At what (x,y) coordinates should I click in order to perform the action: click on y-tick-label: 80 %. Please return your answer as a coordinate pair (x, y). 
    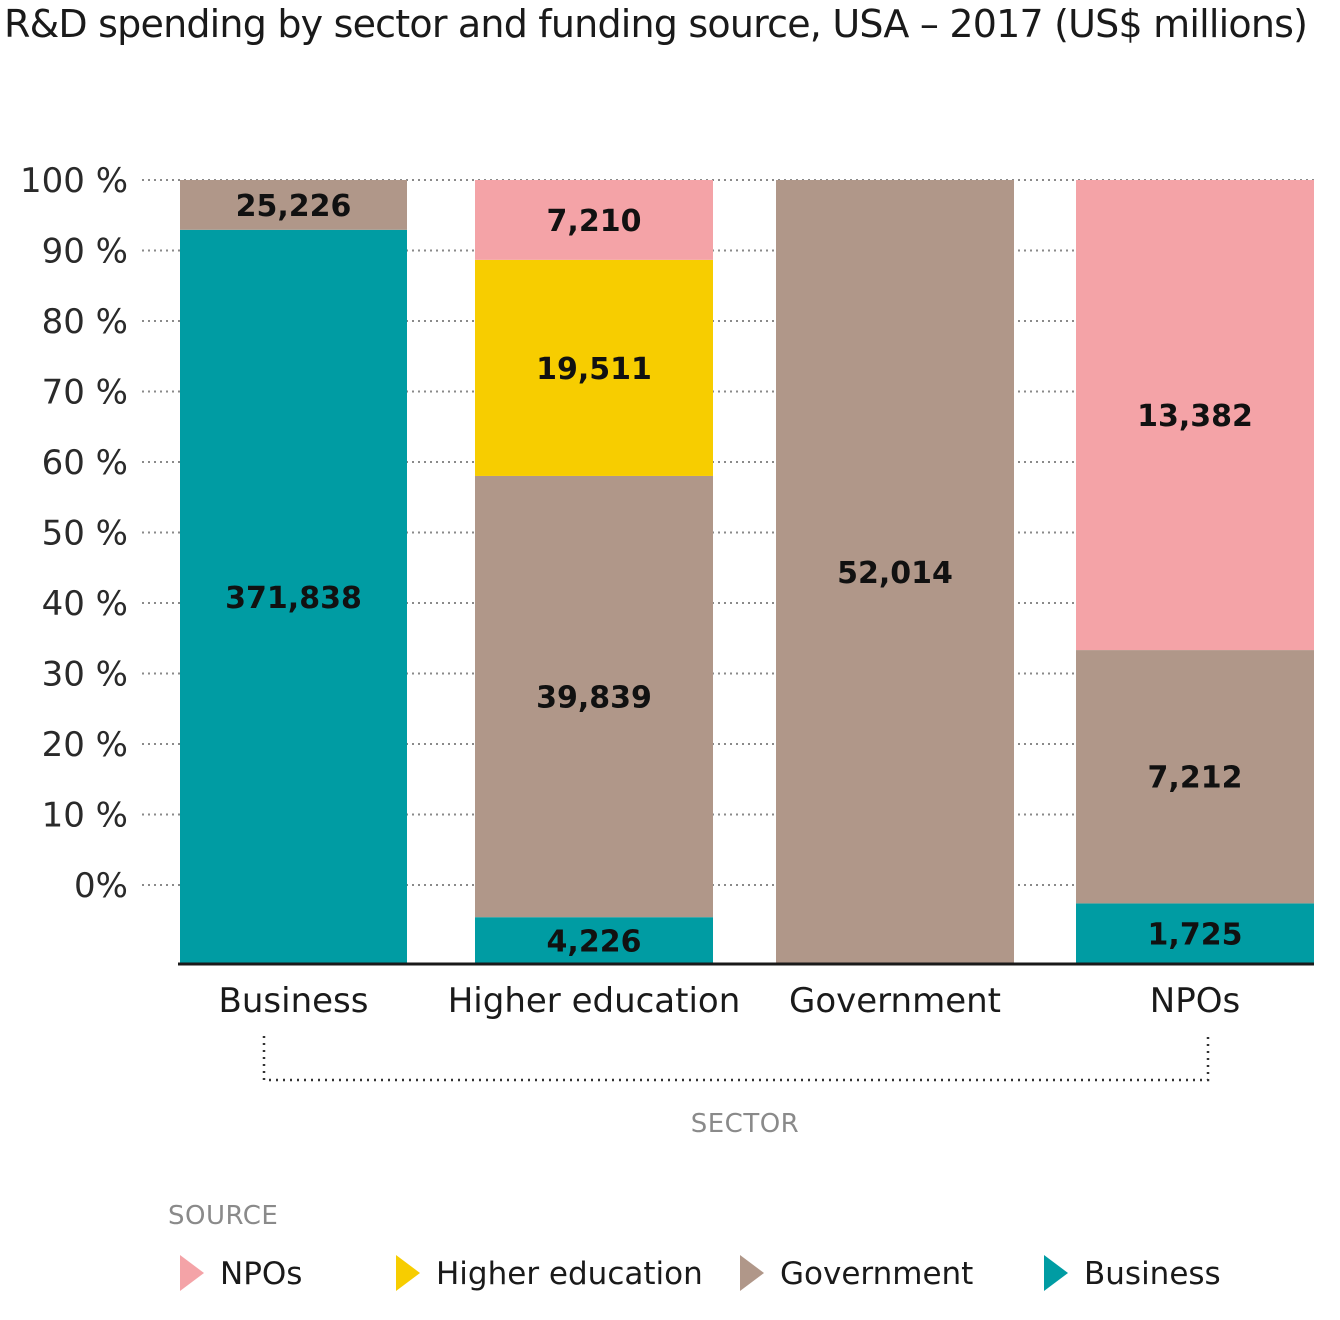
    Looking at the image, I should click on (85, 322).